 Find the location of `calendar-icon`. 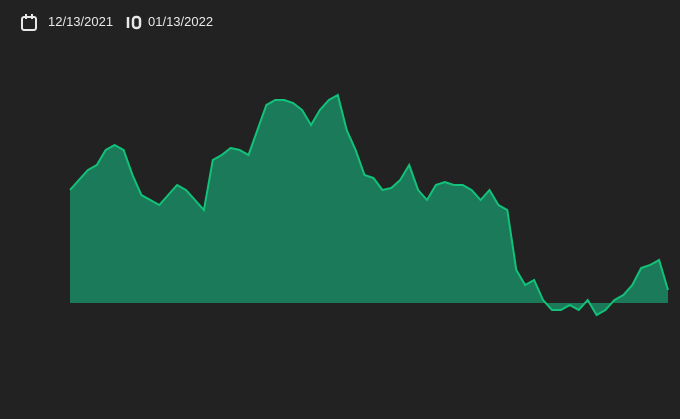

calendar-icon is located at coordinates (30, 23).